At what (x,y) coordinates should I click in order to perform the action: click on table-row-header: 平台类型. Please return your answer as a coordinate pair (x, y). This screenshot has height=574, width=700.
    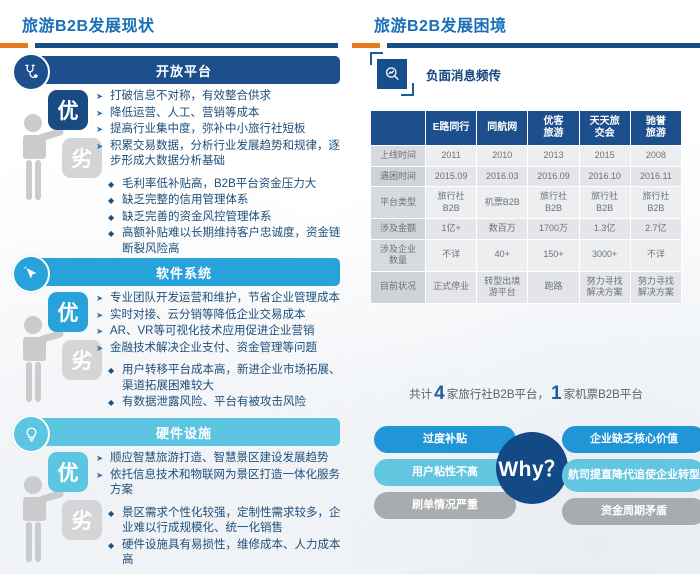
    Looking at the image, I should click on (398, 202).